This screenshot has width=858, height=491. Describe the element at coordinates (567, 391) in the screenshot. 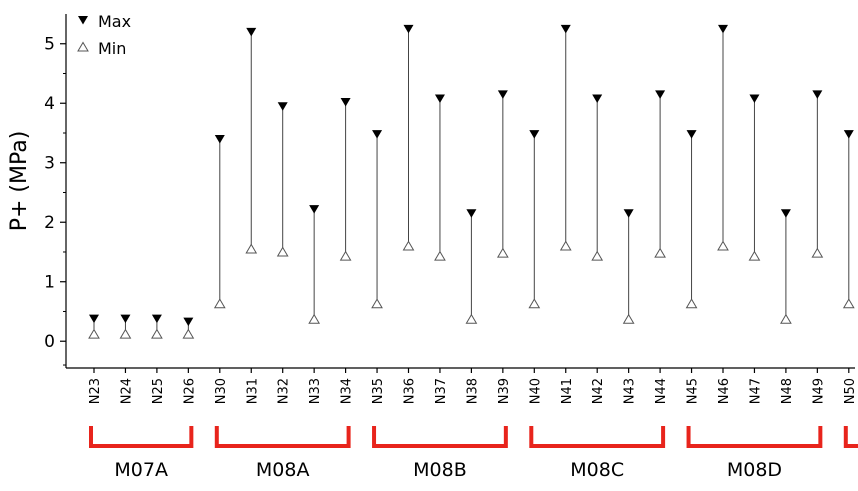

I see `x-tick-label: N41` at that location.